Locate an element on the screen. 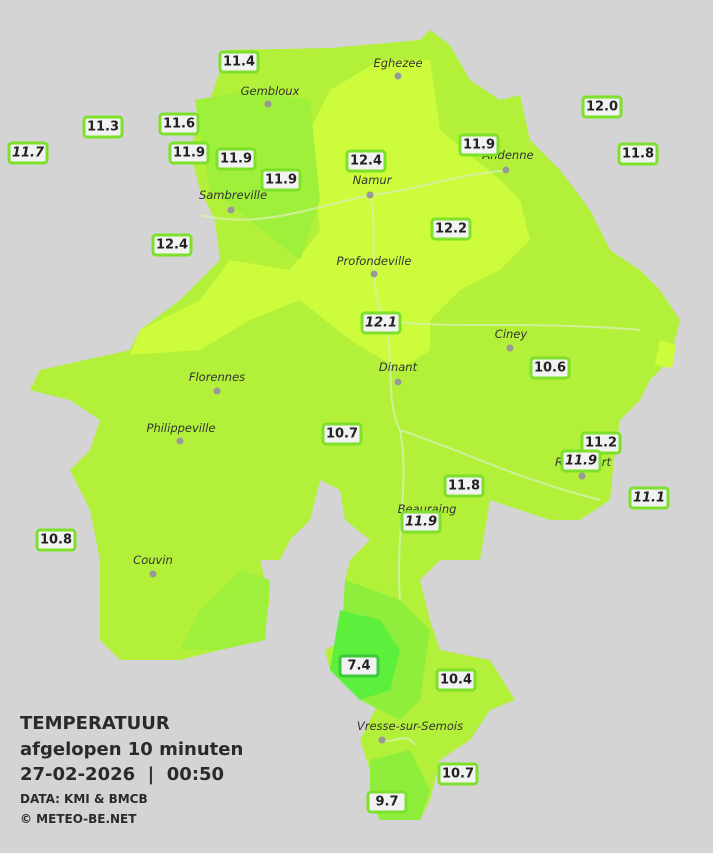 The height and width of the screenshot is (853, 713). station-value: 12.0 is located at coordinates (602, 107).